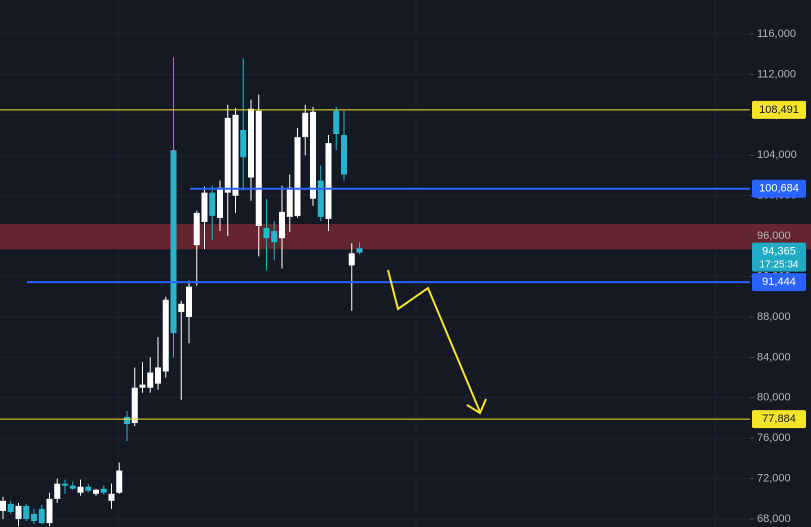 The image size is (811, 527). I want to click on last-price-bg, so click(779, 257).